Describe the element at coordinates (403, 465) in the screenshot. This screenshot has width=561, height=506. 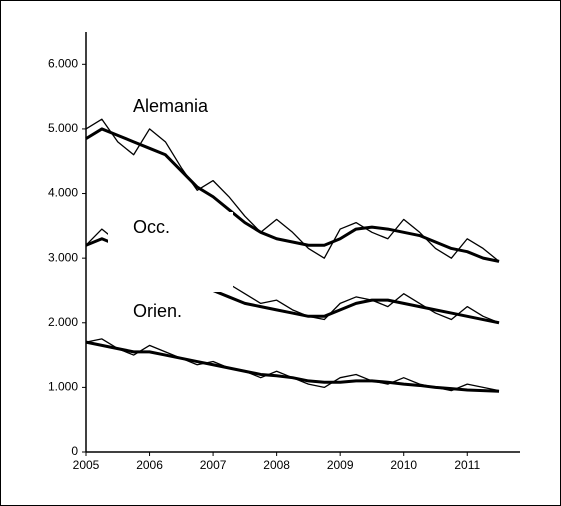
I see `x-tick-label: 2010` at that location.